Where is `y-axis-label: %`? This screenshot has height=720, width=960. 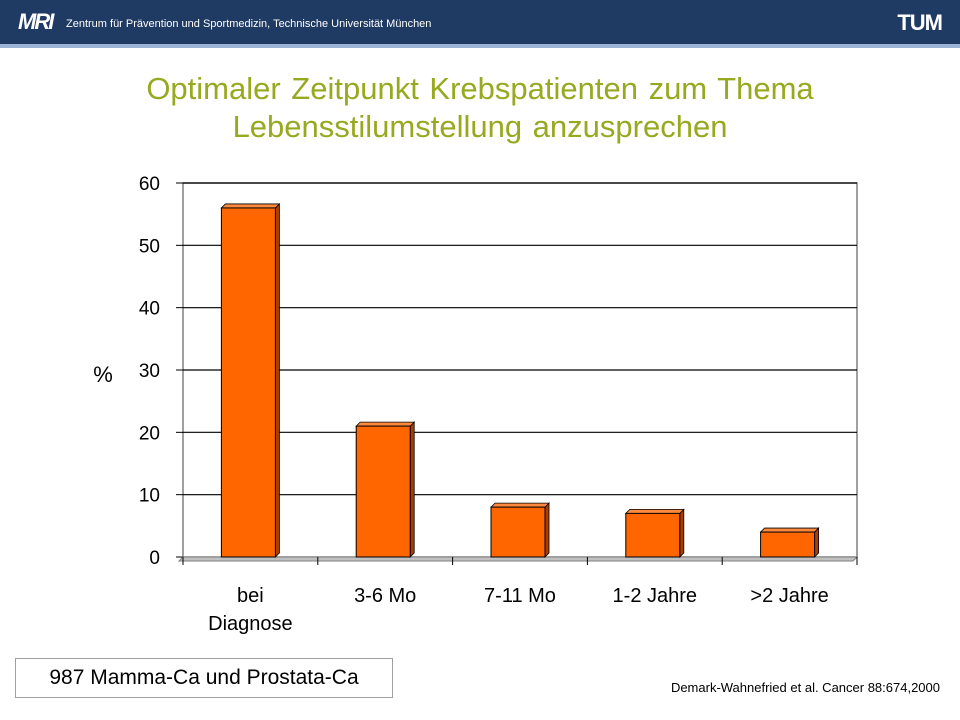 y-axis-label: % is located at coordinates (103, 374).